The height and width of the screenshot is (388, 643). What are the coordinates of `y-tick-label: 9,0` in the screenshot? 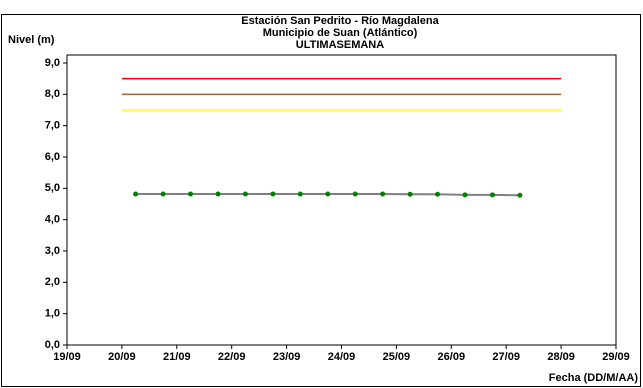 It's located at (52, 63).